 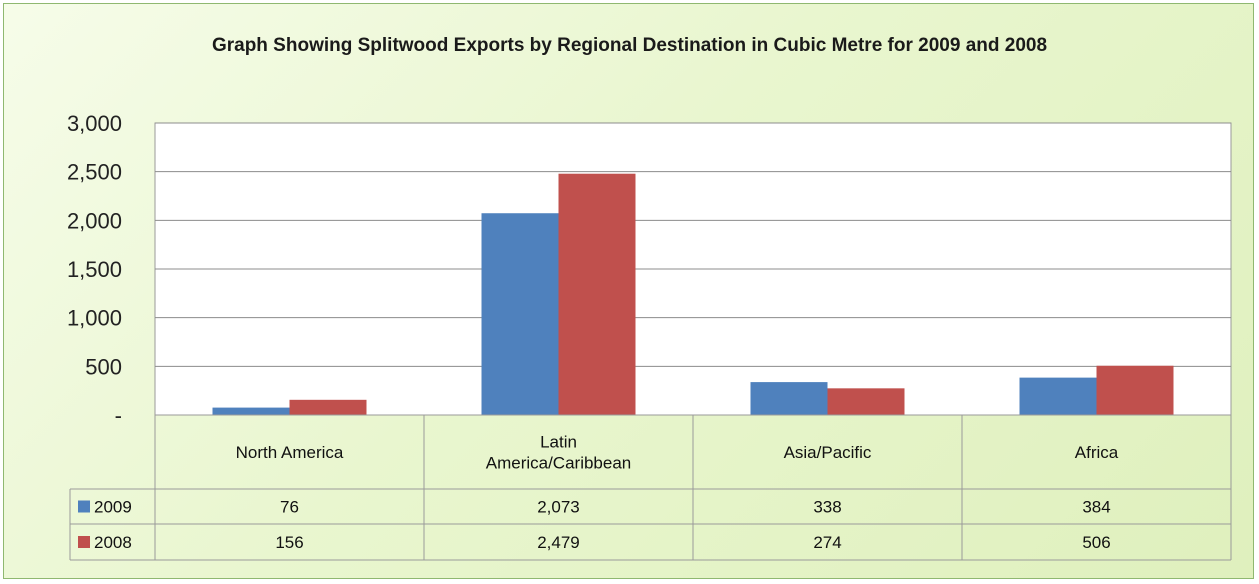 I want to click on data-table-value: 156, so click(x=289, y=542).